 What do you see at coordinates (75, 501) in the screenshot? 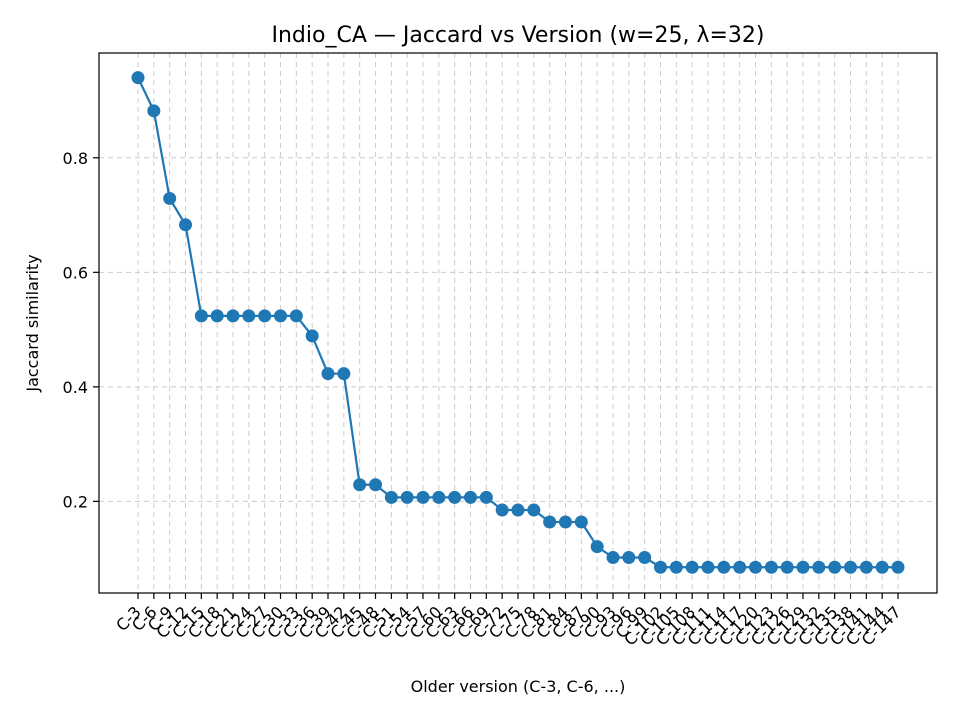
I see `y-tick-label: 0.2` at bounding box center [75, 501].